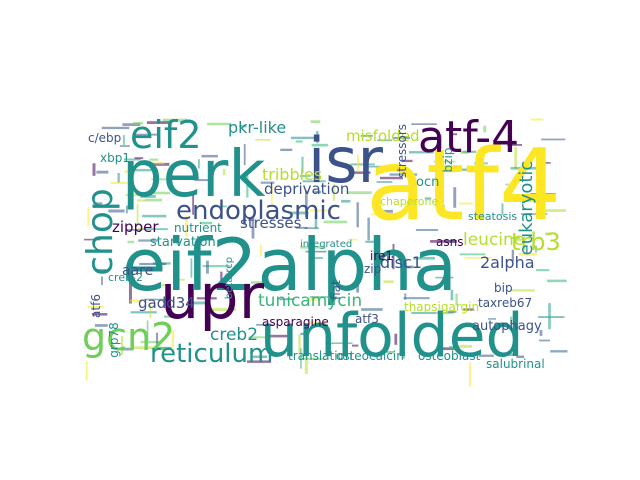  I want to click on cloud-word: reticulum, so click(211, 354).